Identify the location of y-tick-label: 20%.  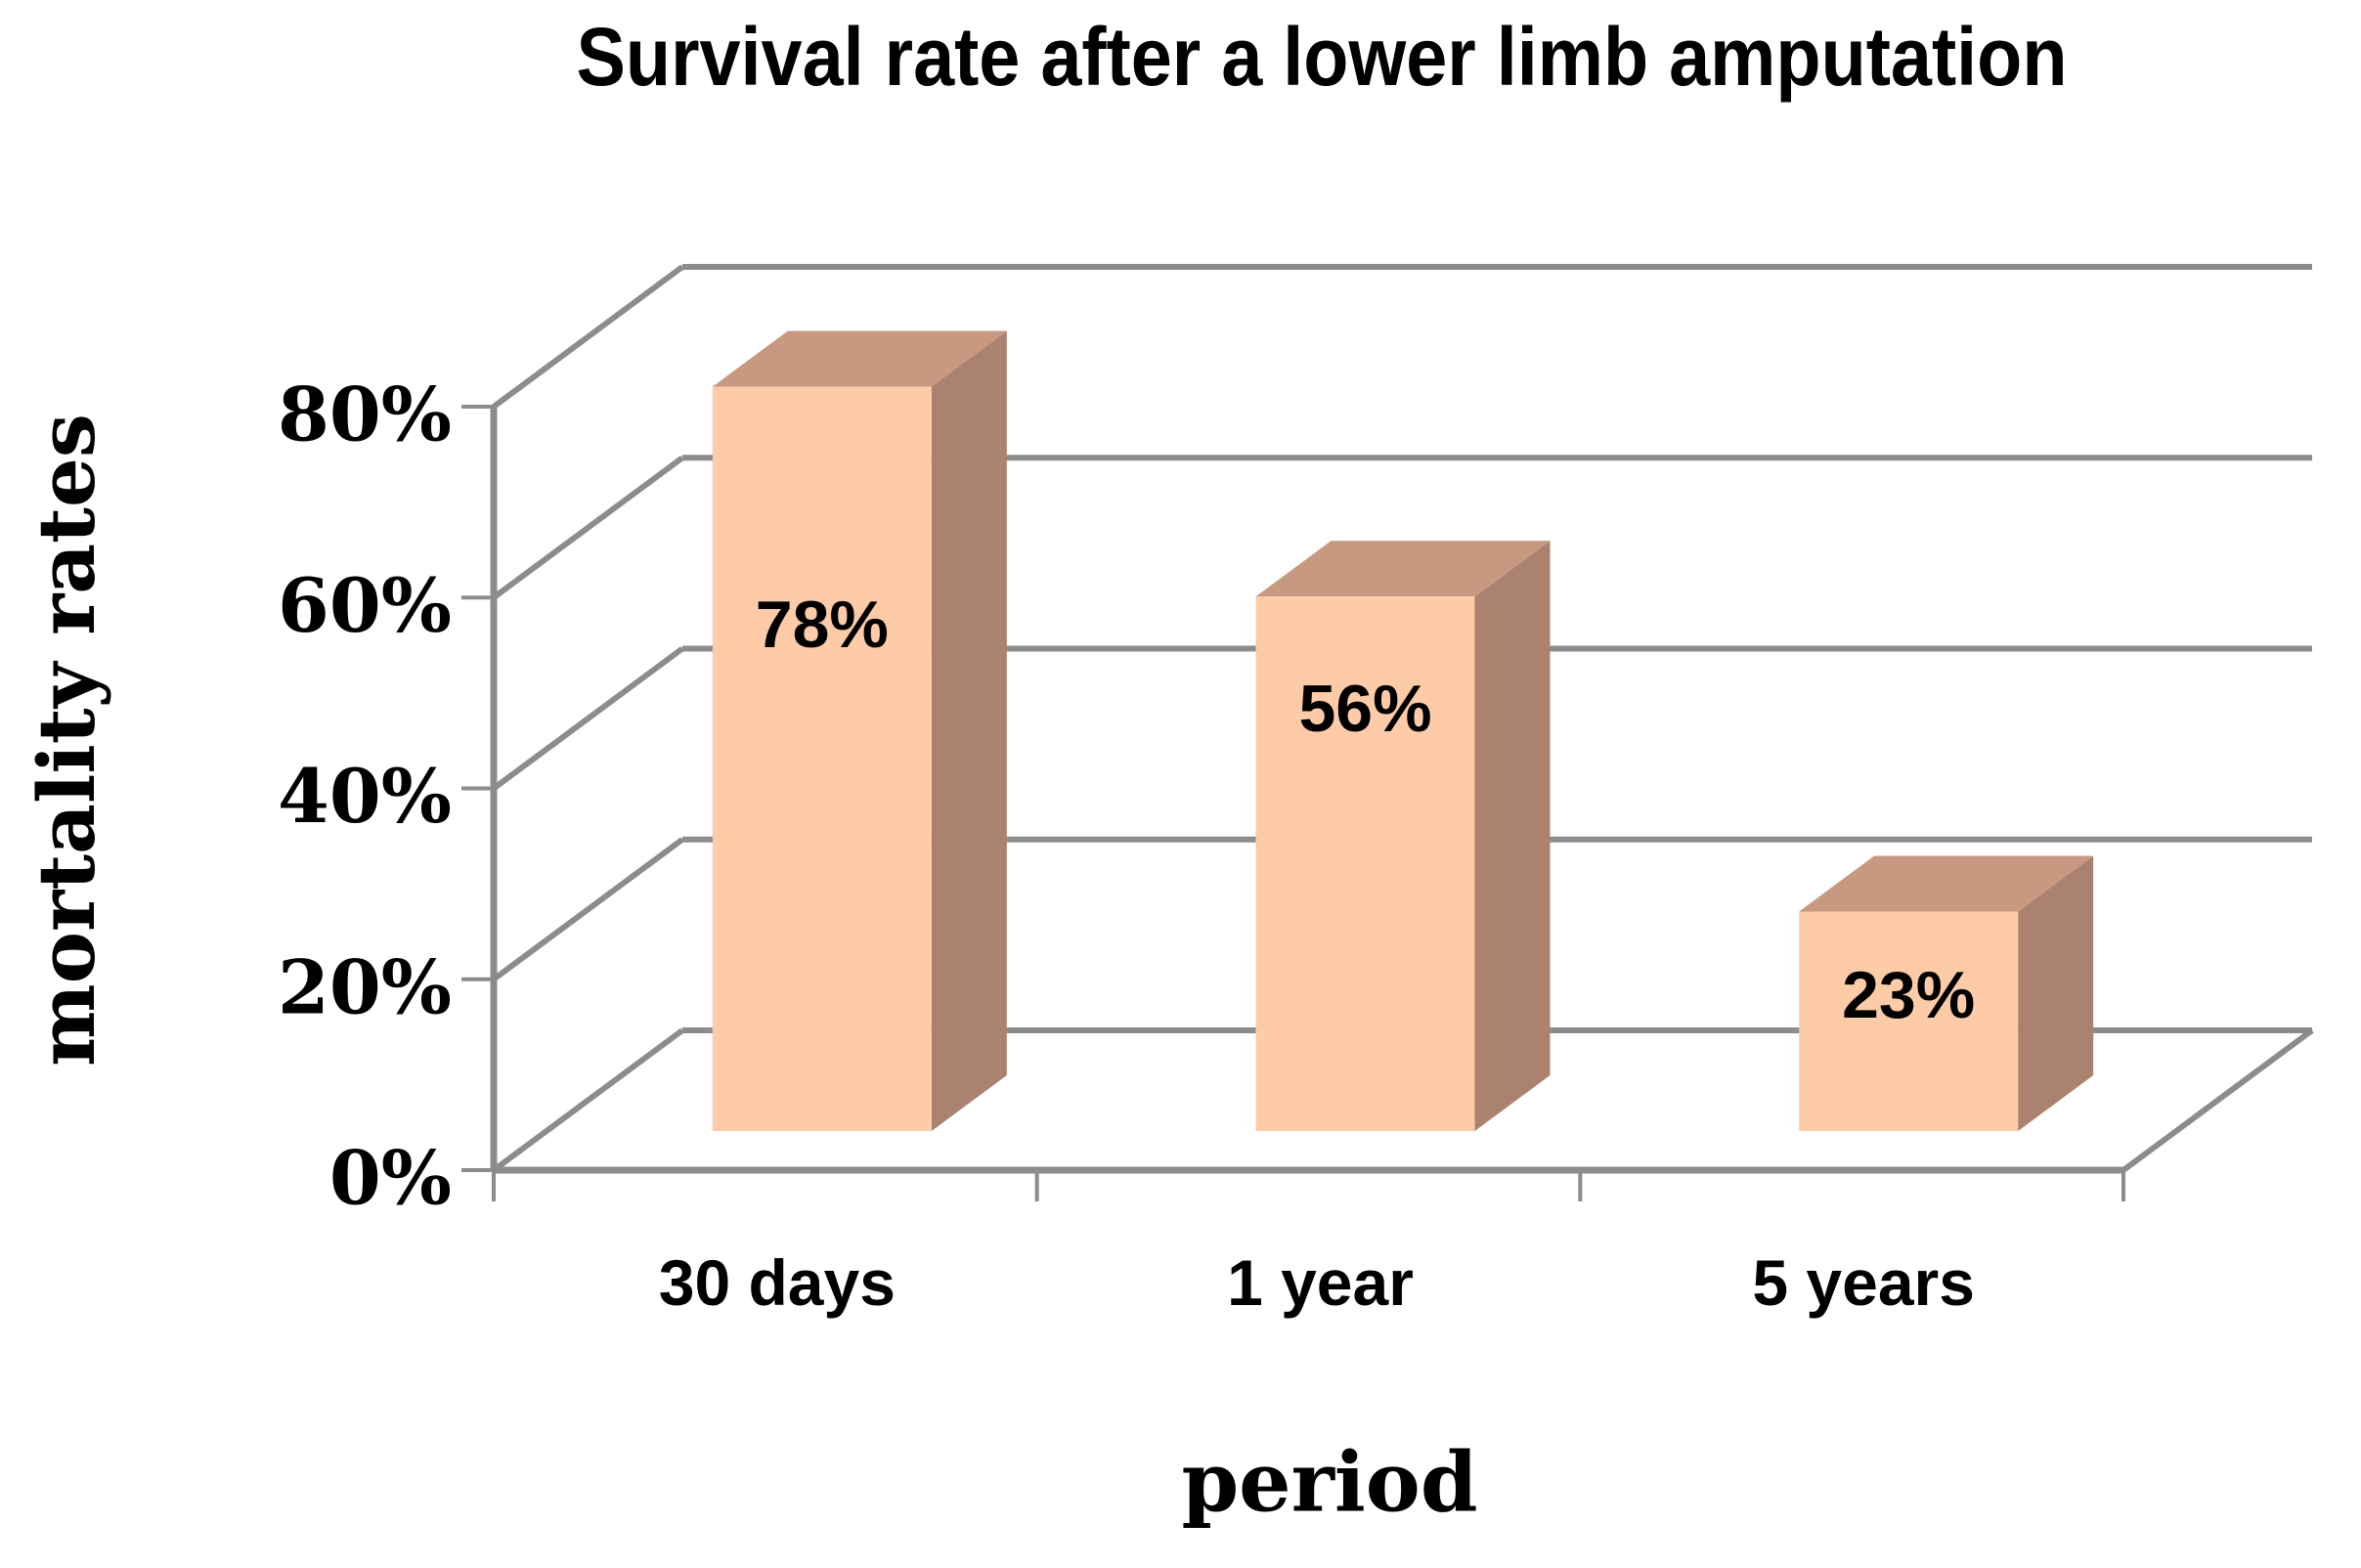
(365, 987).